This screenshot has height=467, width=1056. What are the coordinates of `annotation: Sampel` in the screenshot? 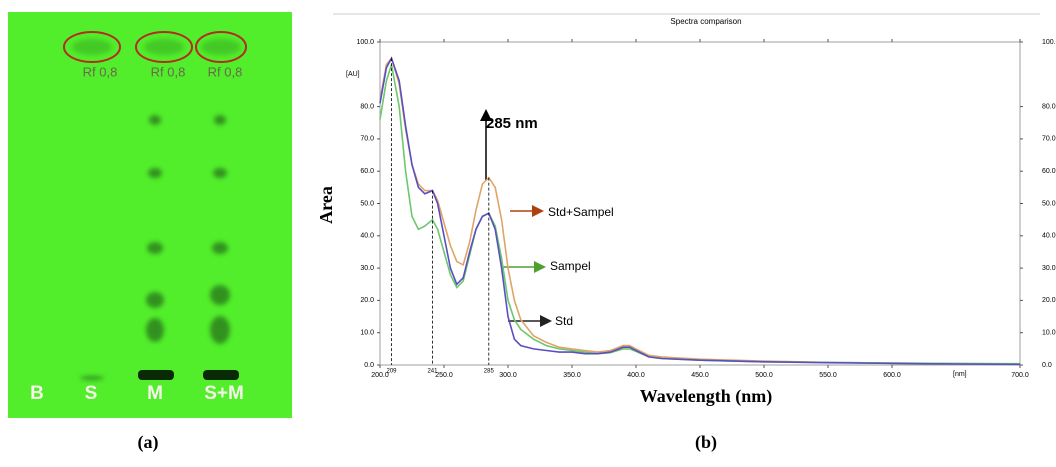 It's located at (570, 266).